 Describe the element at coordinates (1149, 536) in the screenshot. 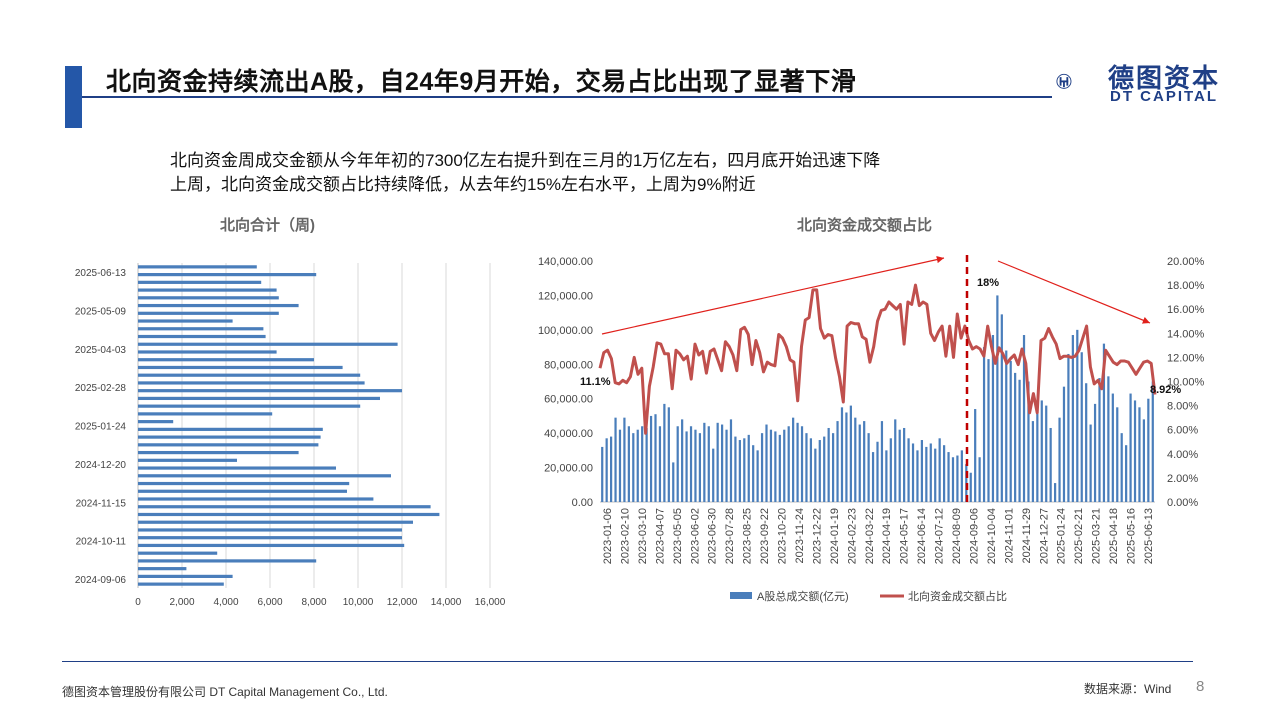

I see `x-tick-label: 2025-06-13` at that location.